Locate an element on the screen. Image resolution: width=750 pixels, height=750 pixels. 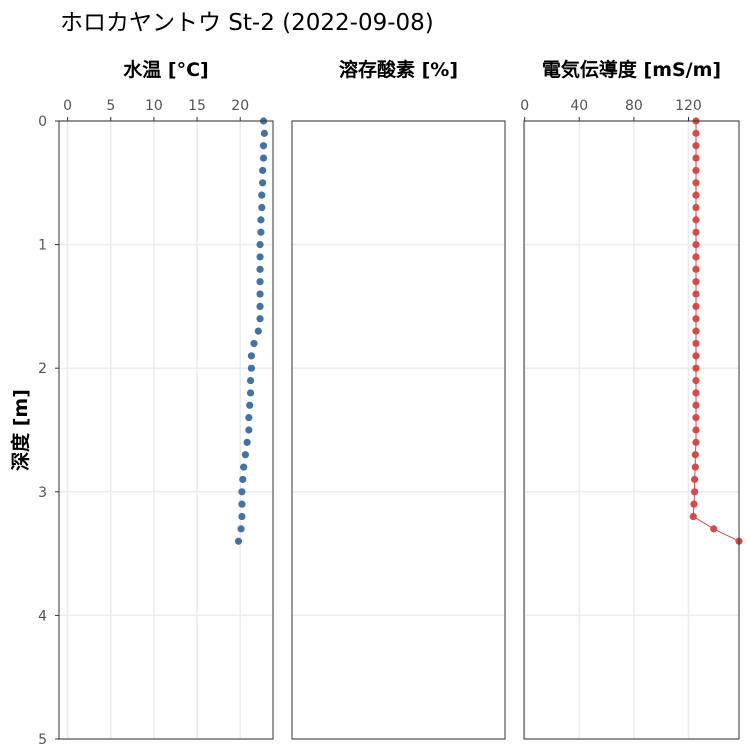
y-tick-label: 0 is located at coordinates (42, 122).